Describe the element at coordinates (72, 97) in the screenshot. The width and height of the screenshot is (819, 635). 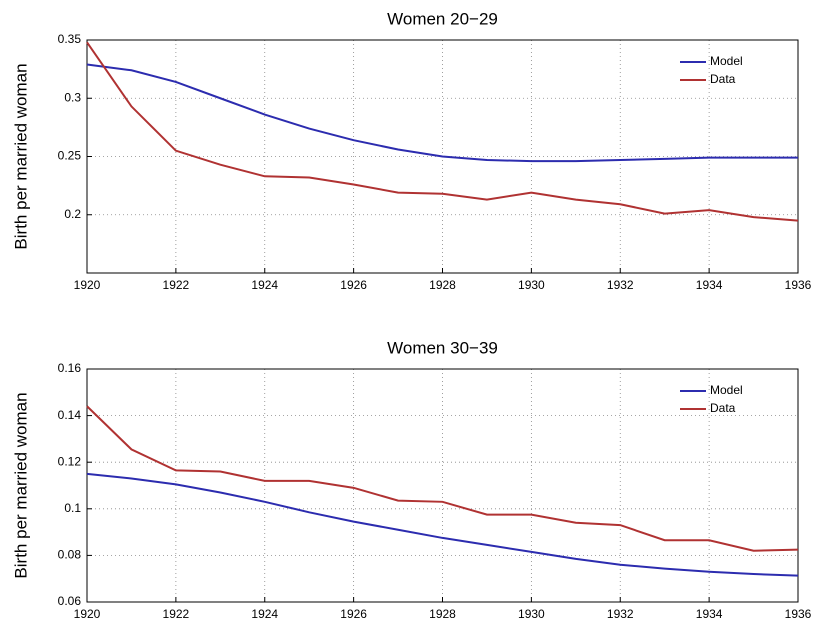
I see `y-tick-label: 0.3` at that location.